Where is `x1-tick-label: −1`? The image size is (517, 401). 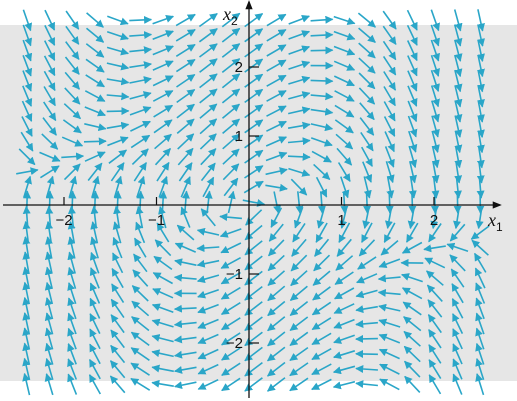
x1-tick-label: −1 is located at coordinates (156, 220).